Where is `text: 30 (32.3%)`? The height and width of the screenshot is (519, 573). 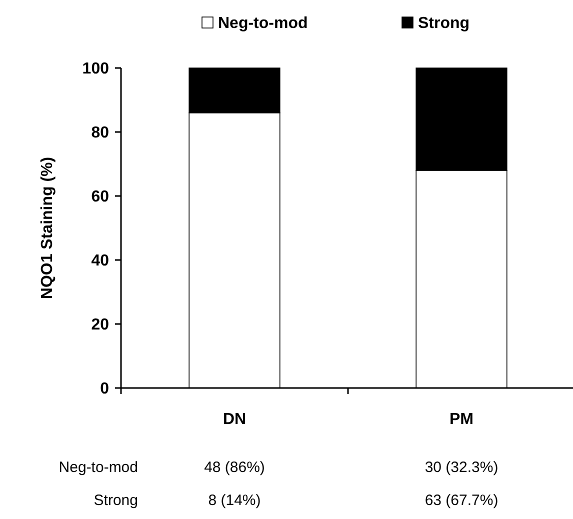 text: 30 (32.3%) is located at coordinates (461, 467).